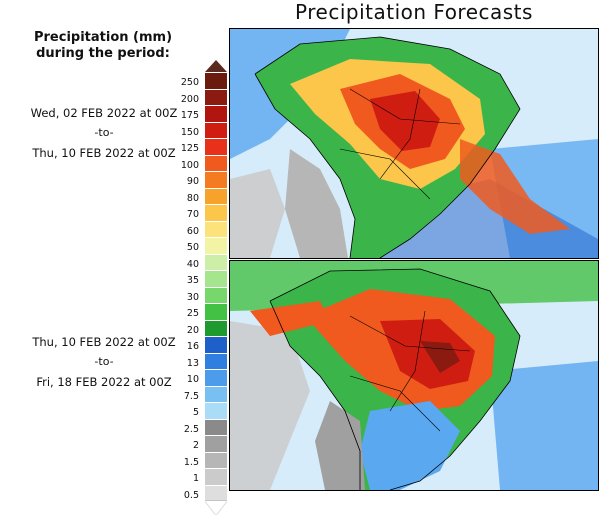 This screenshot has height=515, width=599. What do you see at coordinates (191, 429) in the screenshot?
I see `scale-level-label: 2.5` at bounding box center [191, 429].